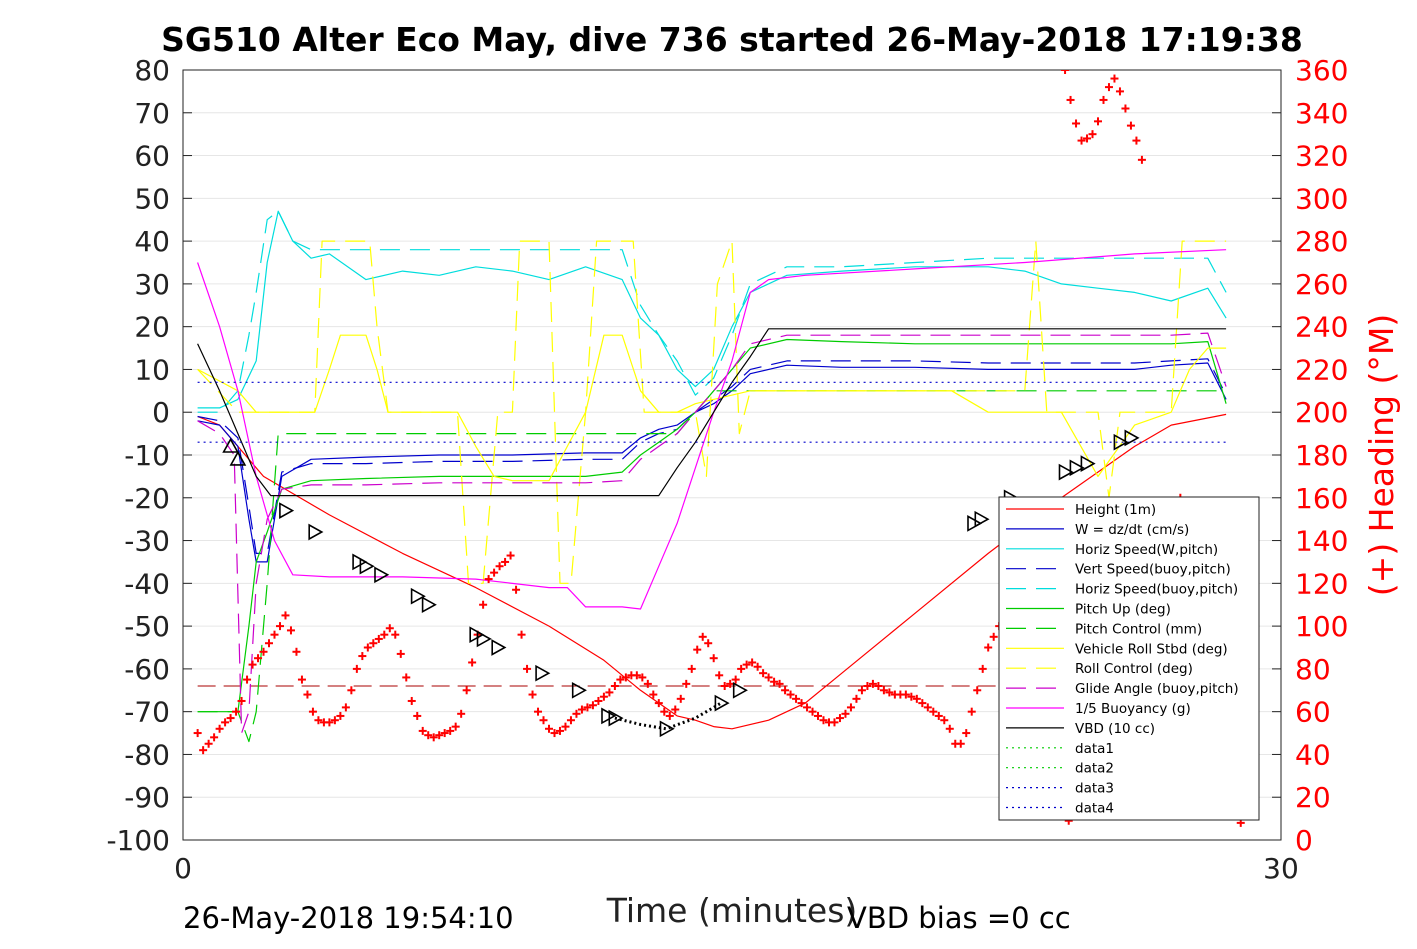 The width and height of the screenshot is (1417, 949). I want to click on y2-tick-label: 240, so click(1321, 327).